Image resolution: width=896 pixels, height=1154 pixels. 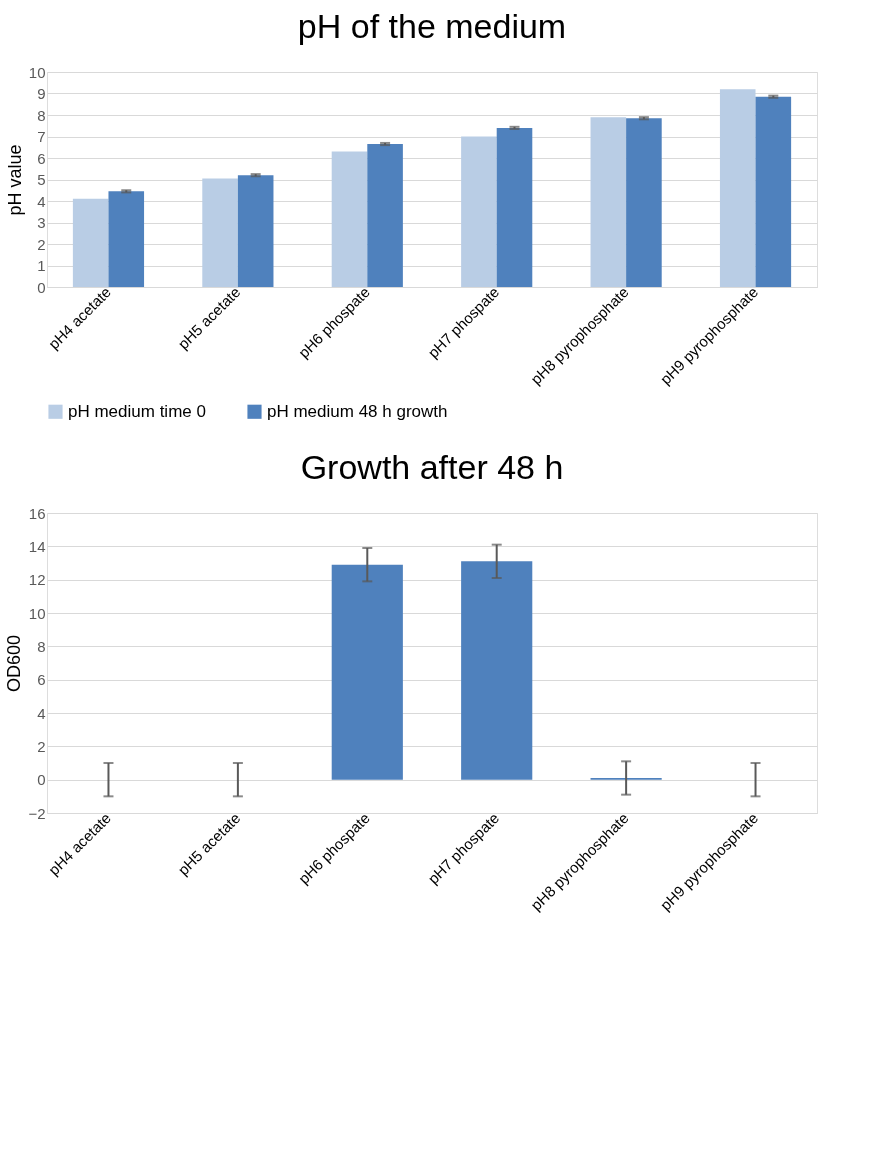 I want to click on y-tick-label: 16, so click(x=37, y=513).